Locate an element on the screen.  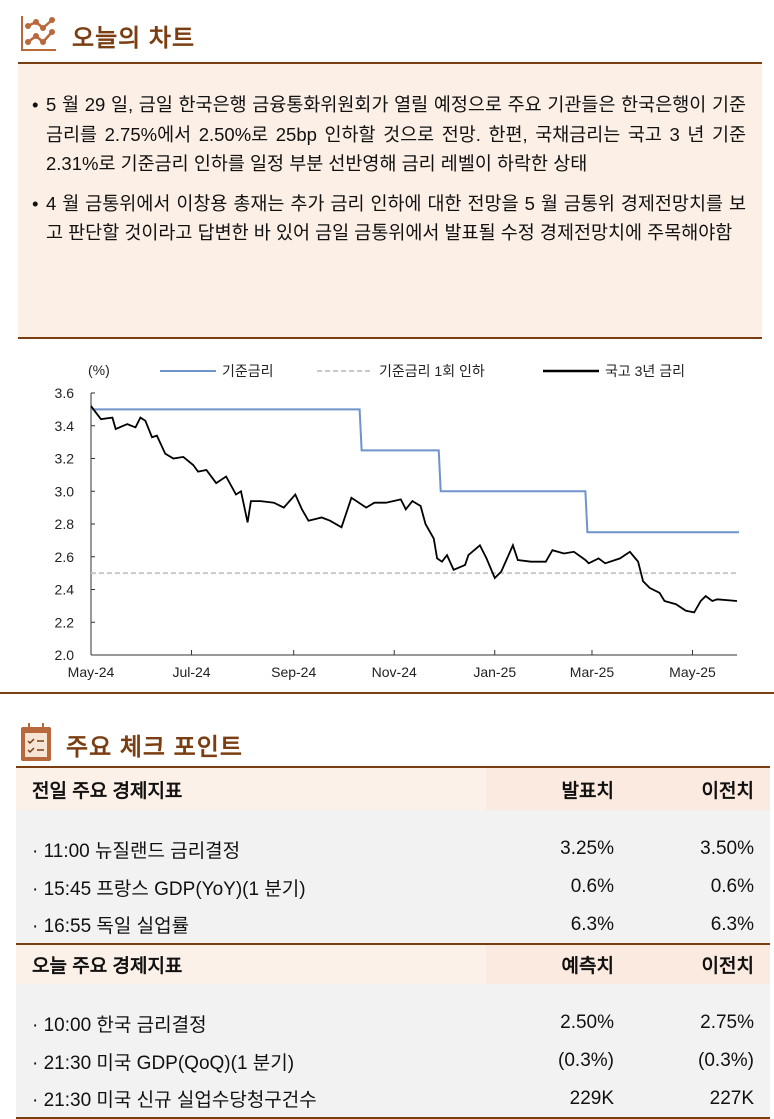
table-row: · 16:55 독일 실업률 6.3% 6.3% is located at coordinates (393, 925).